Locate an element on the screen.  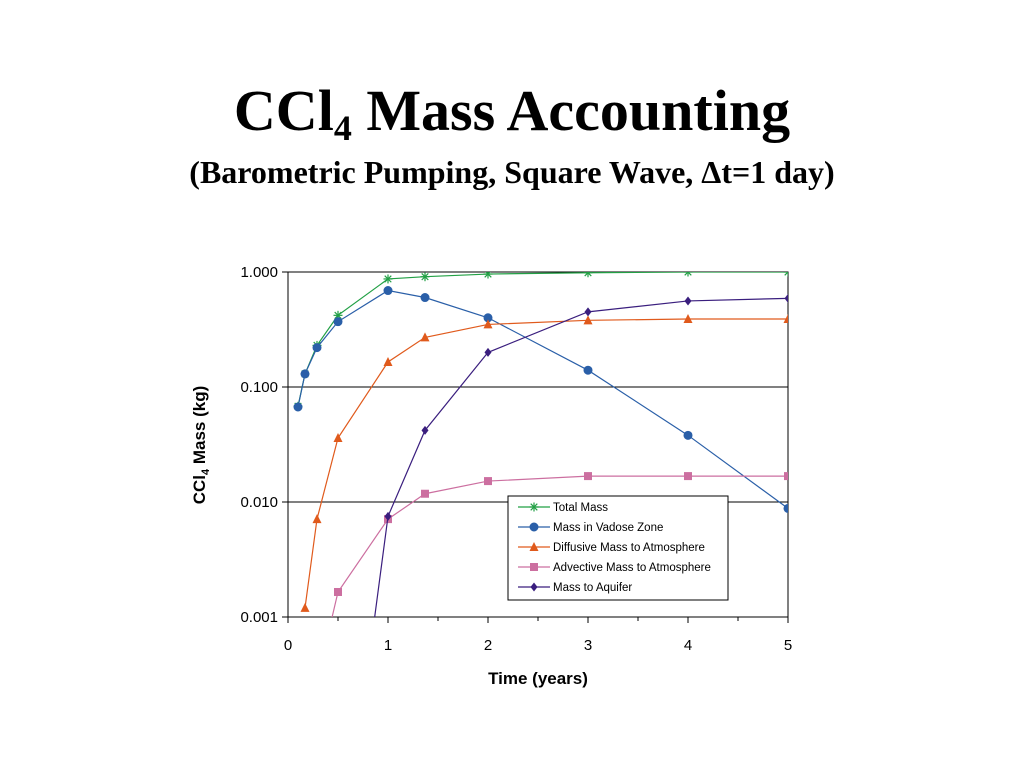
subtitle-before: (Barometric Pumping, Square Wave, is located at coordinates (445, 172).